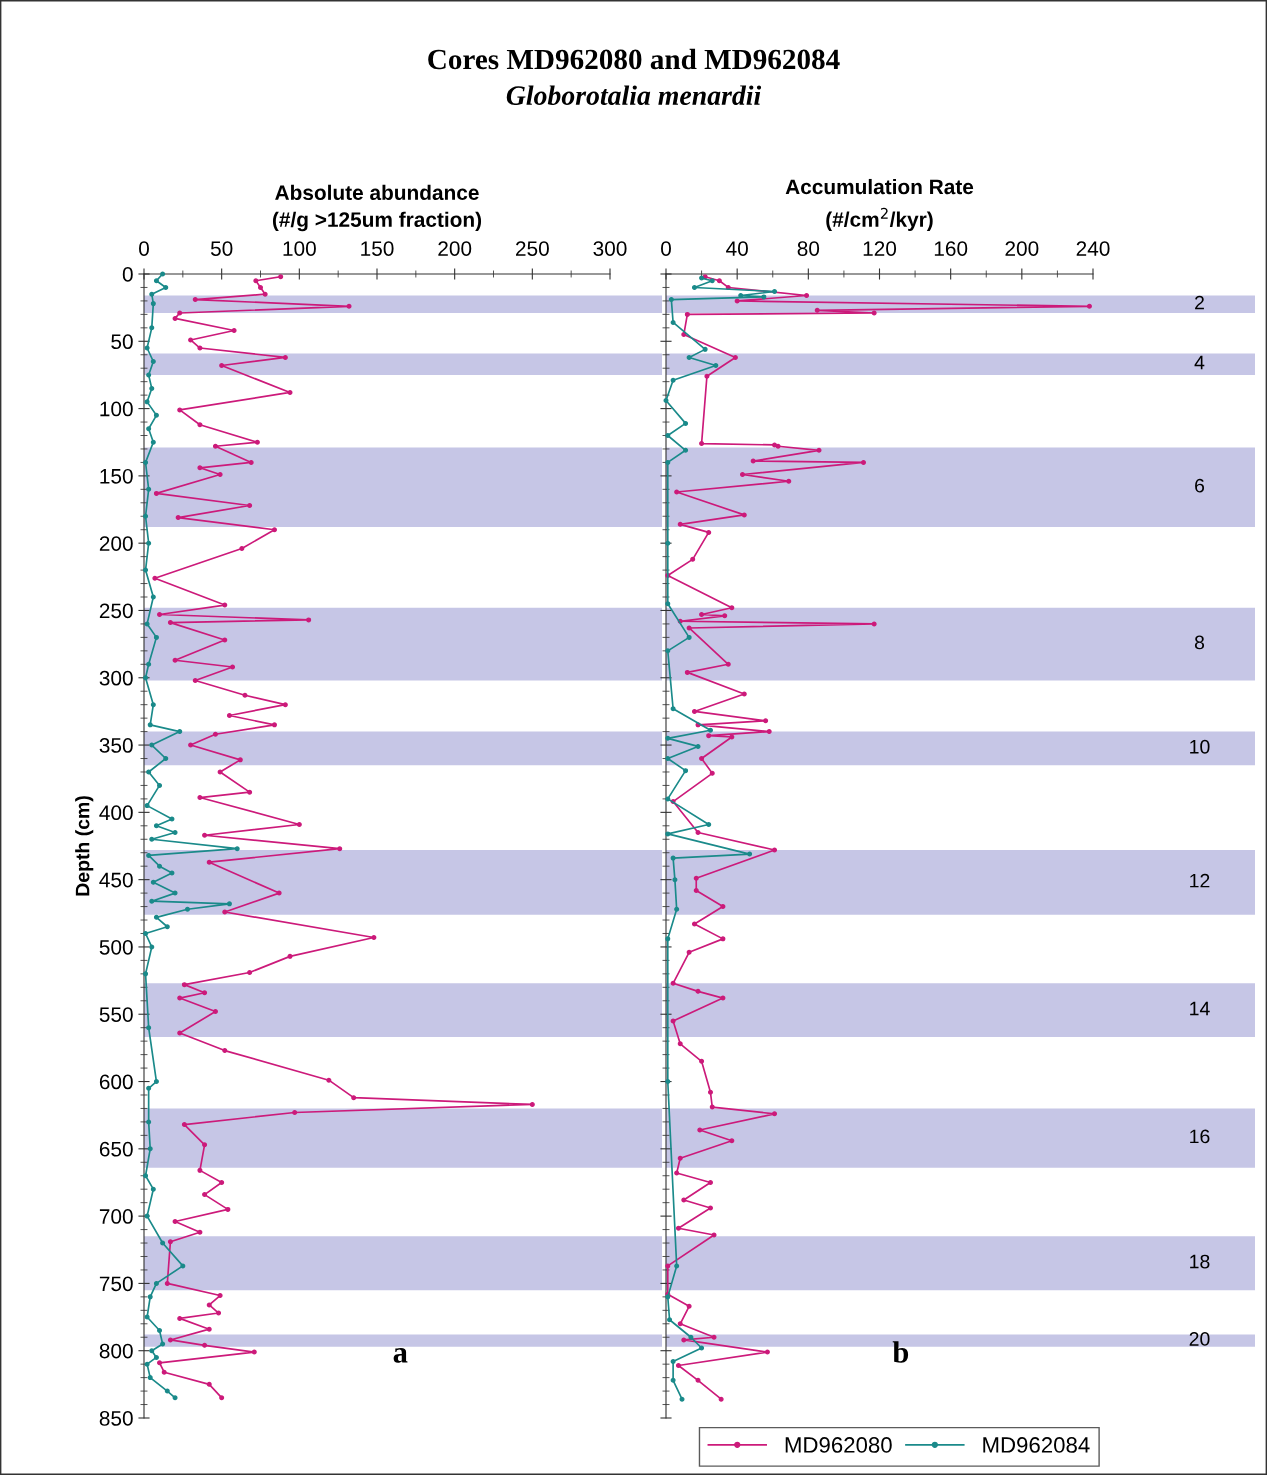 The image size is (1267, 1475). Describe the element at coordinates (1200, 1136) in the screenshot. I see `band-label: 16` at that location.